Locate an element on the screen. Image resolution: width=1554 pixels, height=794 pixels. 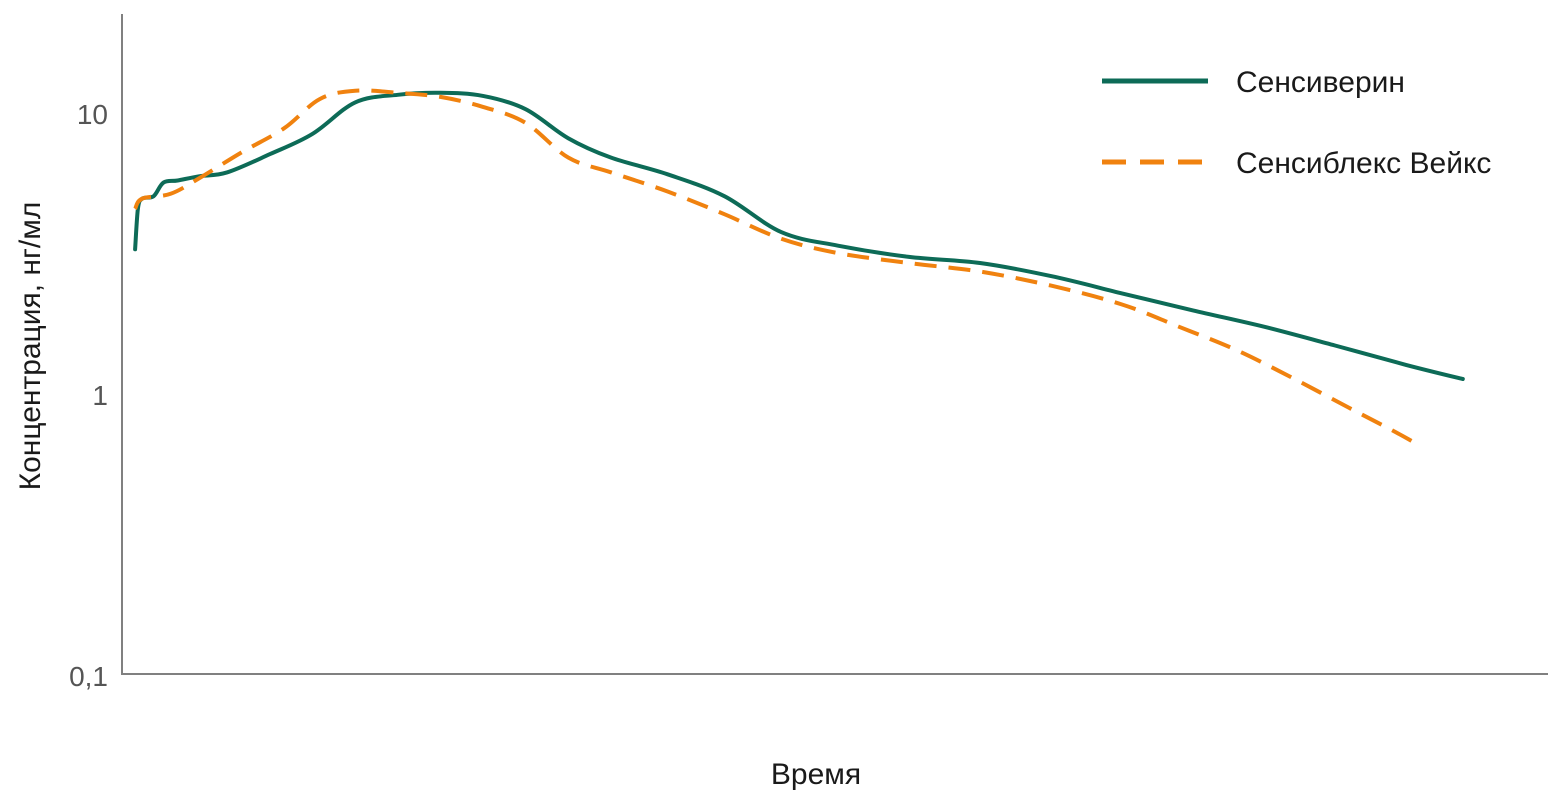
legend: Сенсиверин Сенсиблекс Вейкс is located at coordinates (1296, 123).